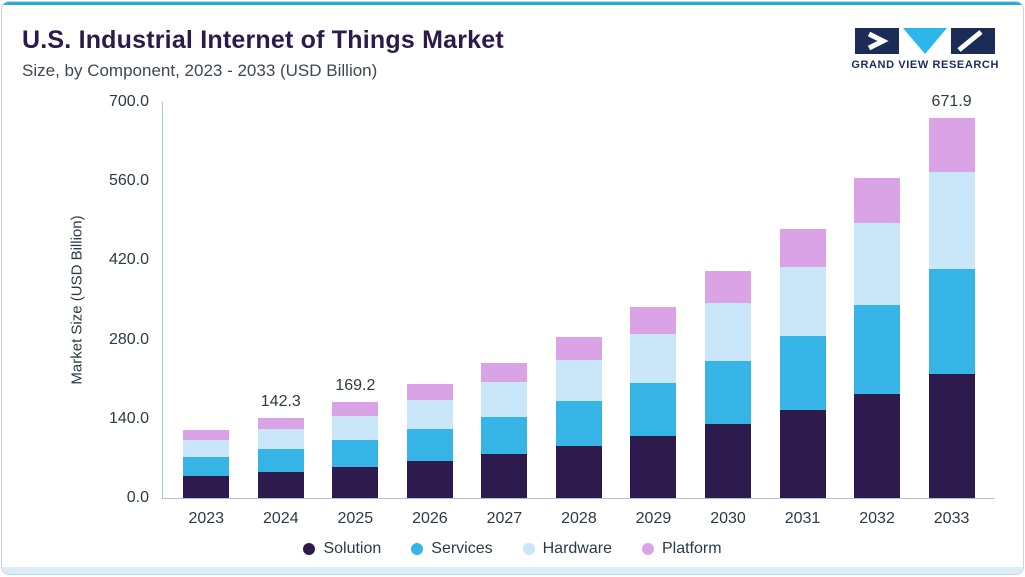 Image resolution: width=1025 pixels, height=577 pixels. I want to click on brand-logo: GRAND VIEW RESEARCH, so click(925, 49).